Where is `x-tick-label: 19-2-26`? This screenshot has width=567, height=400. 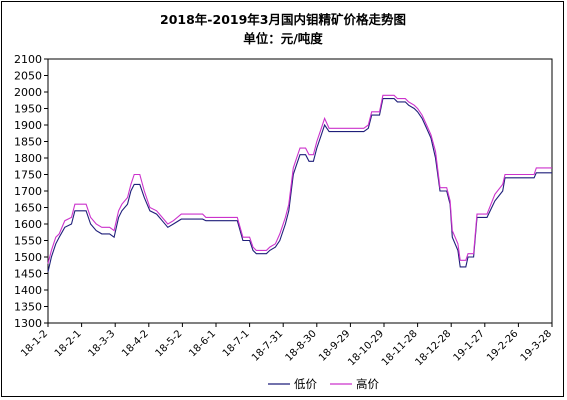 x-tick-label: 19-2-26 is located at coordinates (502, 345).